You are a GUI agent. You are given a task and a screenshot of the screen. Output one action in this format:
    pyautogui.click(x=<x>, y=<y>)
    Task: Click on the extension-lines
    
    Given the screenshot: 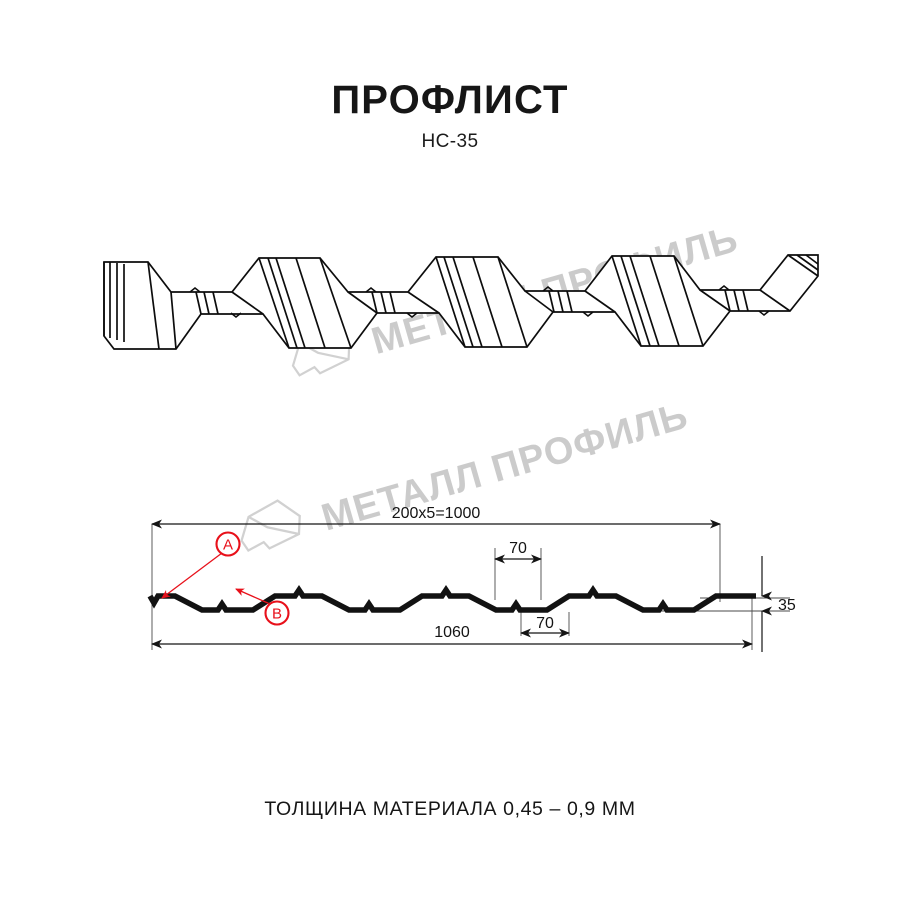 What is the action you would take?
    pyautogui.click(x=470, y=587)
    